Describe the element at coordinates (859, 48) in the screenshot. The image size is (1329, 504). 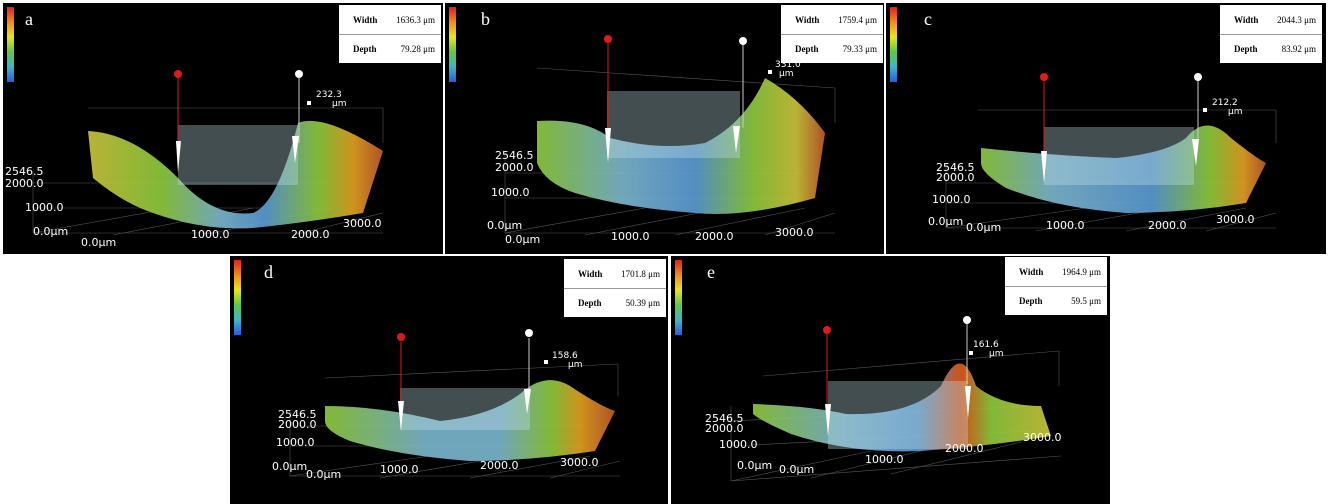
I see `depth-value: 79.33 μm` at that location.